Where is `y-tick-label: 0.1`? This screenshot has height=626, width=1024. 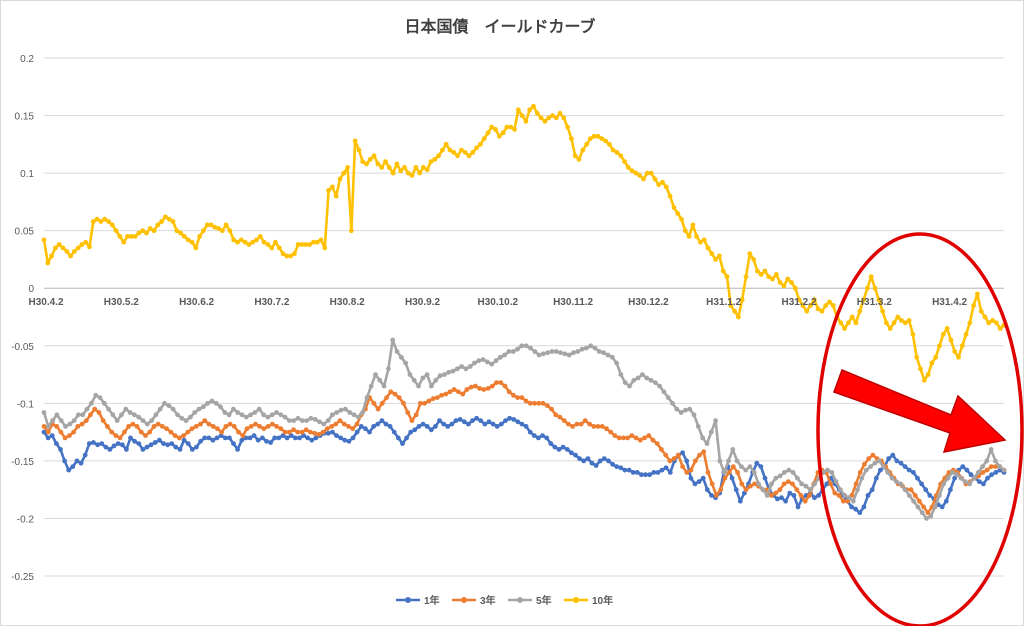 y-tick-label: 0.1 is located at coordinates (27, 174).